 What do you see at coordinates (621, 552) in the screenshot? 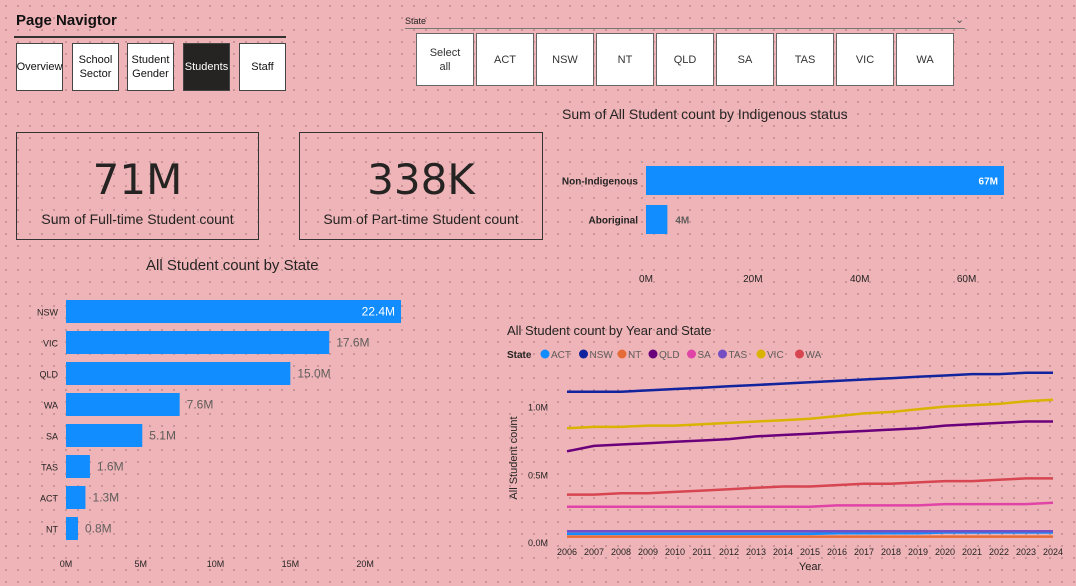
I see `x-tick-label: 2008` at bounding box center [621, 552].